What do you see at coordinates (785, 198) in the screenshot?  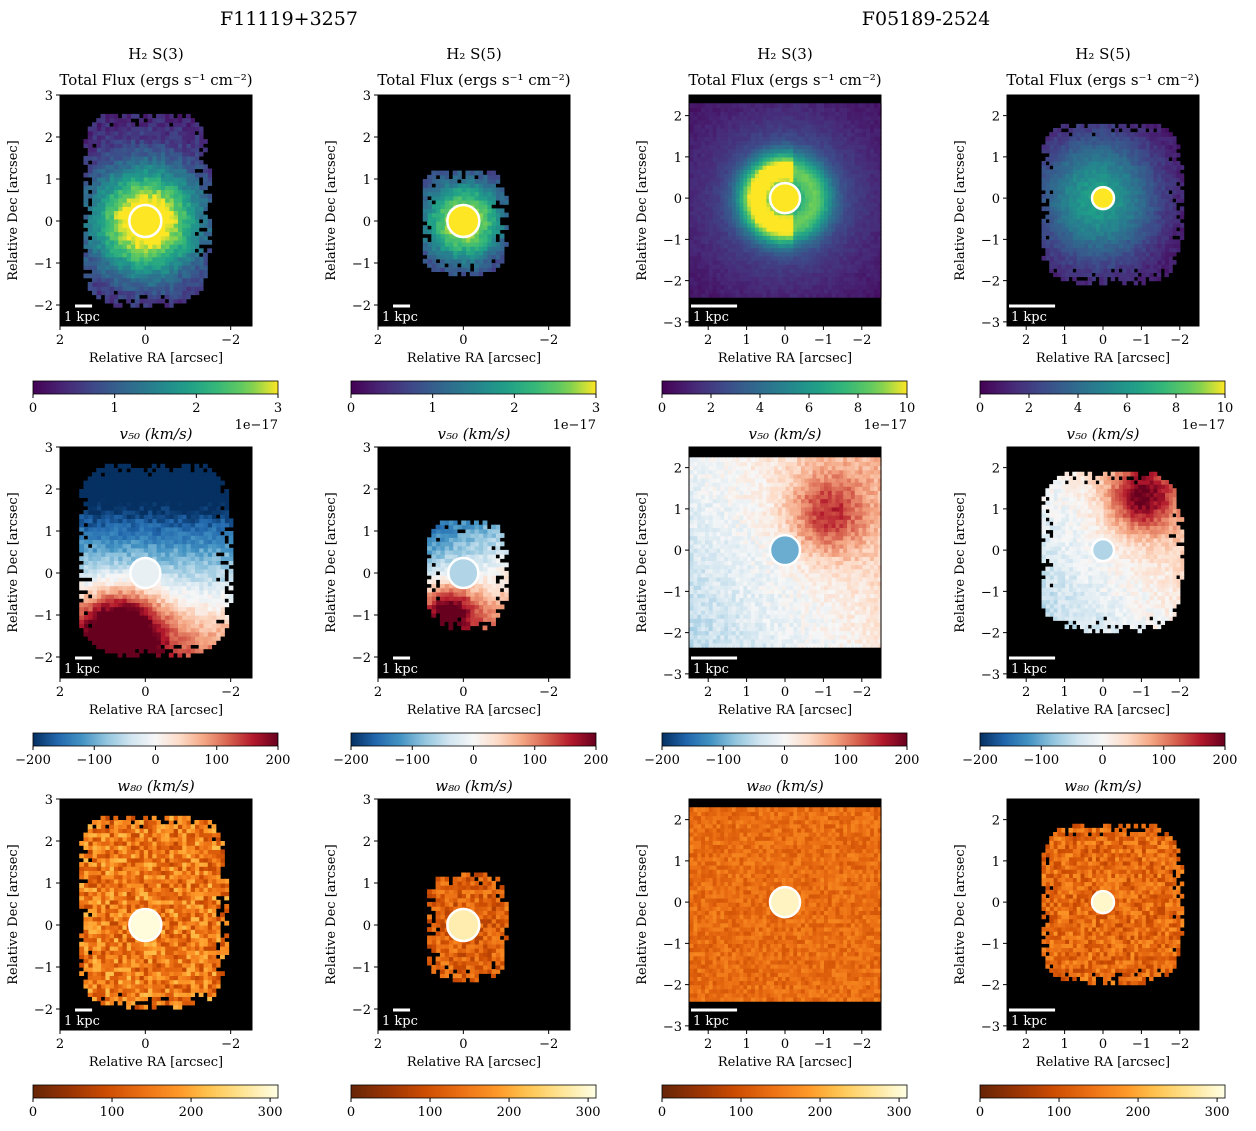 I see `nucleus-marker` at bounding box center [785, 198].